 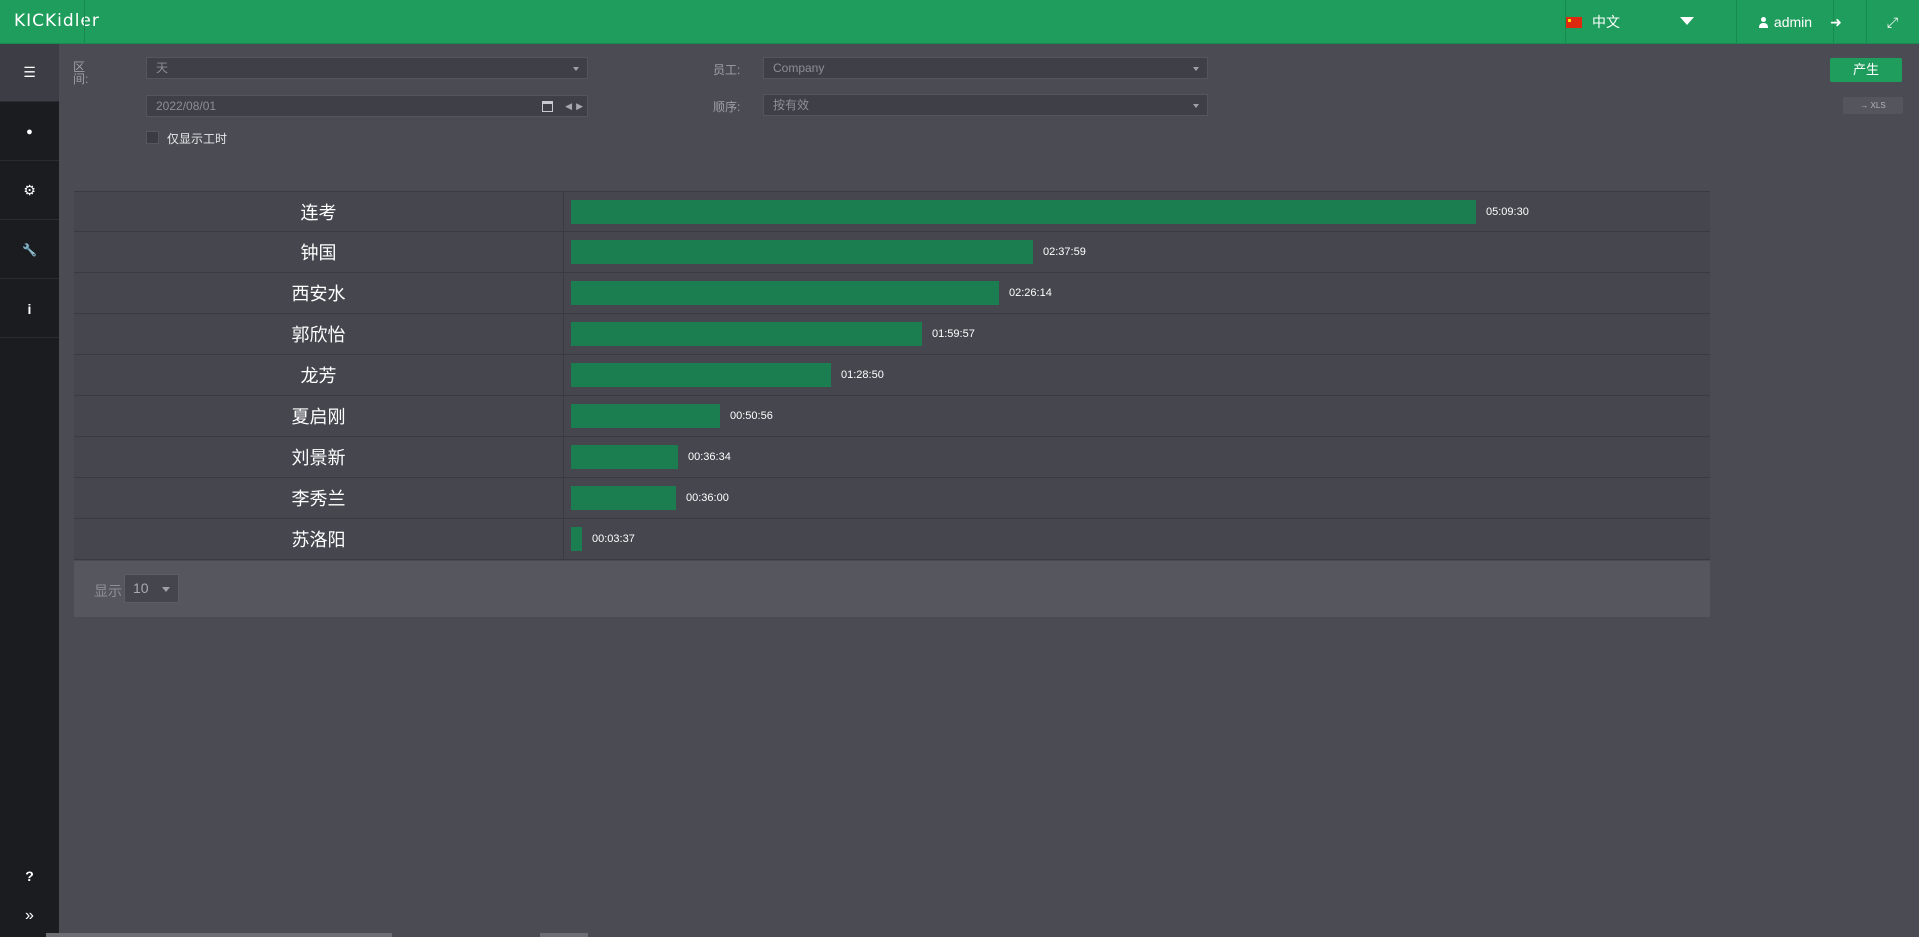 I want to click on calendar-icon, so click(x=547, y=106).